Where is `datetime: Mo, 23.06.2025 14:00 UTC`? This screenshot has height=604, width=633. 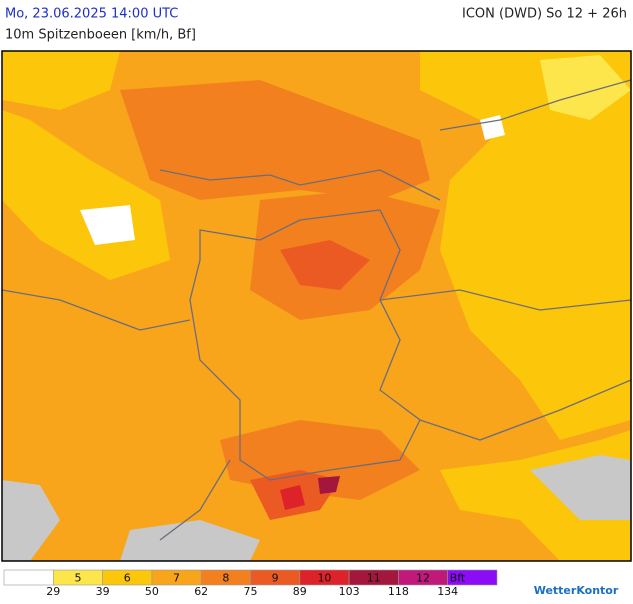 datetime: Mo, 23.06.2025 14:00 UTC is located at coordinates (91, 14).